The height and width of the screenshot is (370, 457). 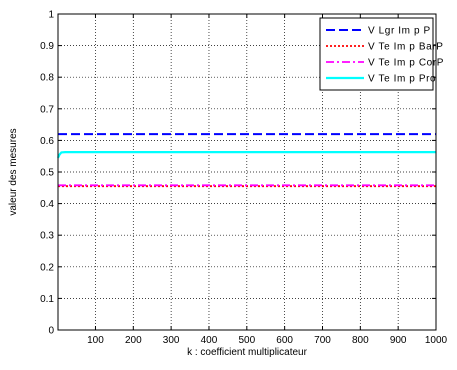 What do you see at coordinates (246, 340) in the screenshot?
I see `x-tick-label: 500` at bounding box center [246, 340].